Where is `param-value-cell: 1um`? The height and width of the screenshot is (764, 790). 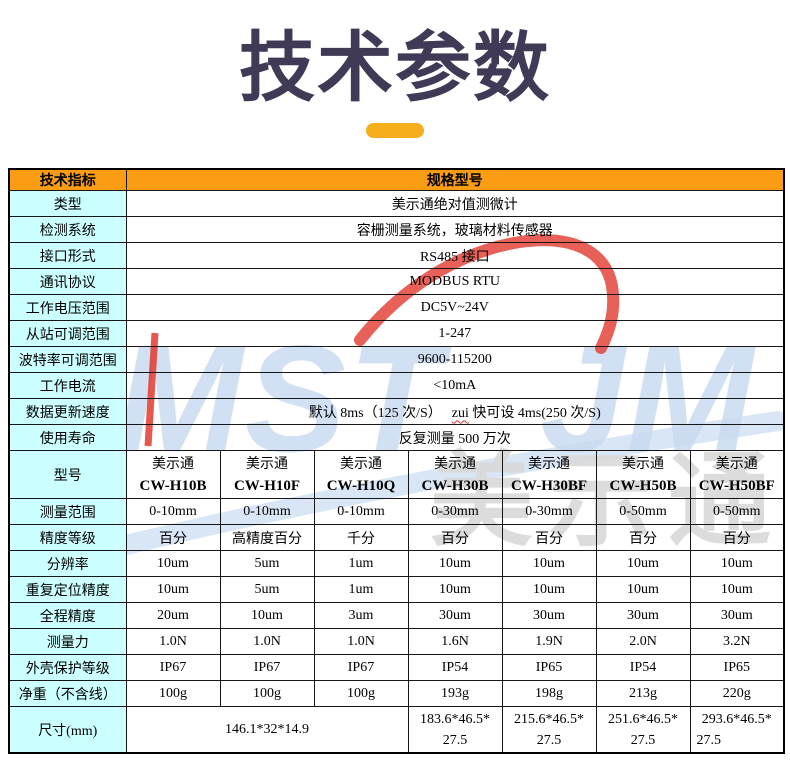 param-value-cell: 1um is located at coordinates (361, 589).